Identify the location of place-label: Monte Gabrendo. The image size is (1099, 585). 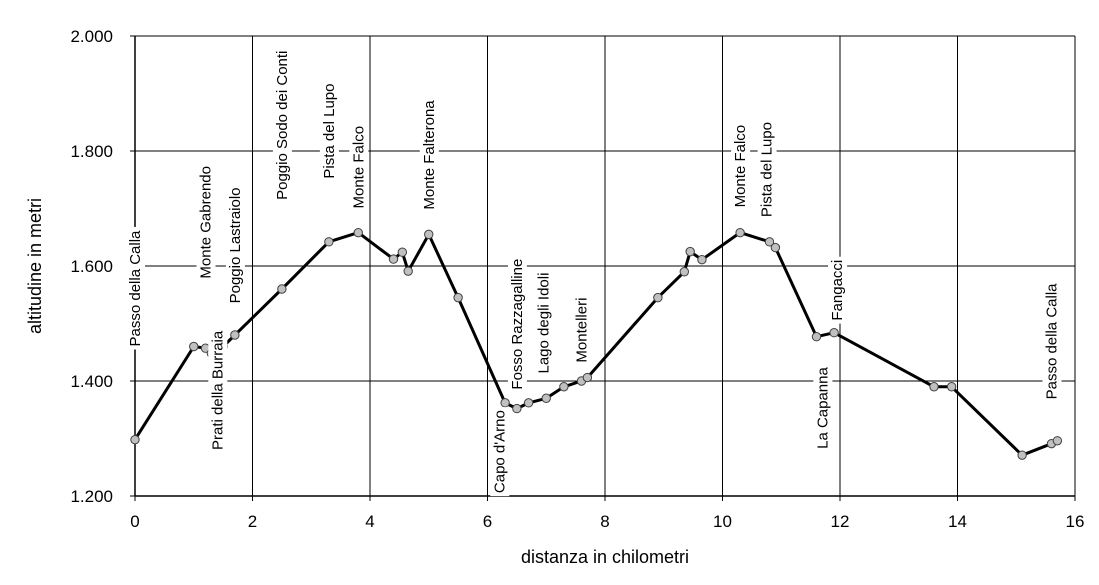
(206, 222).